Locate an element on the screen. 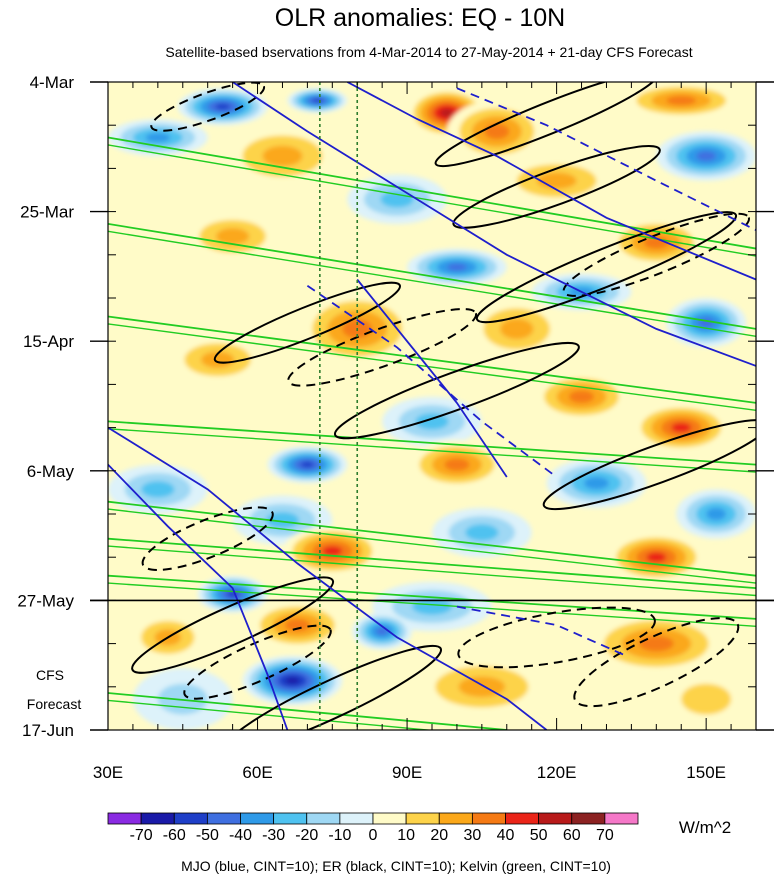 The height and width of the screenshot is (879, 774). x-tick-label: 120E is located at coordinates (557, 772).